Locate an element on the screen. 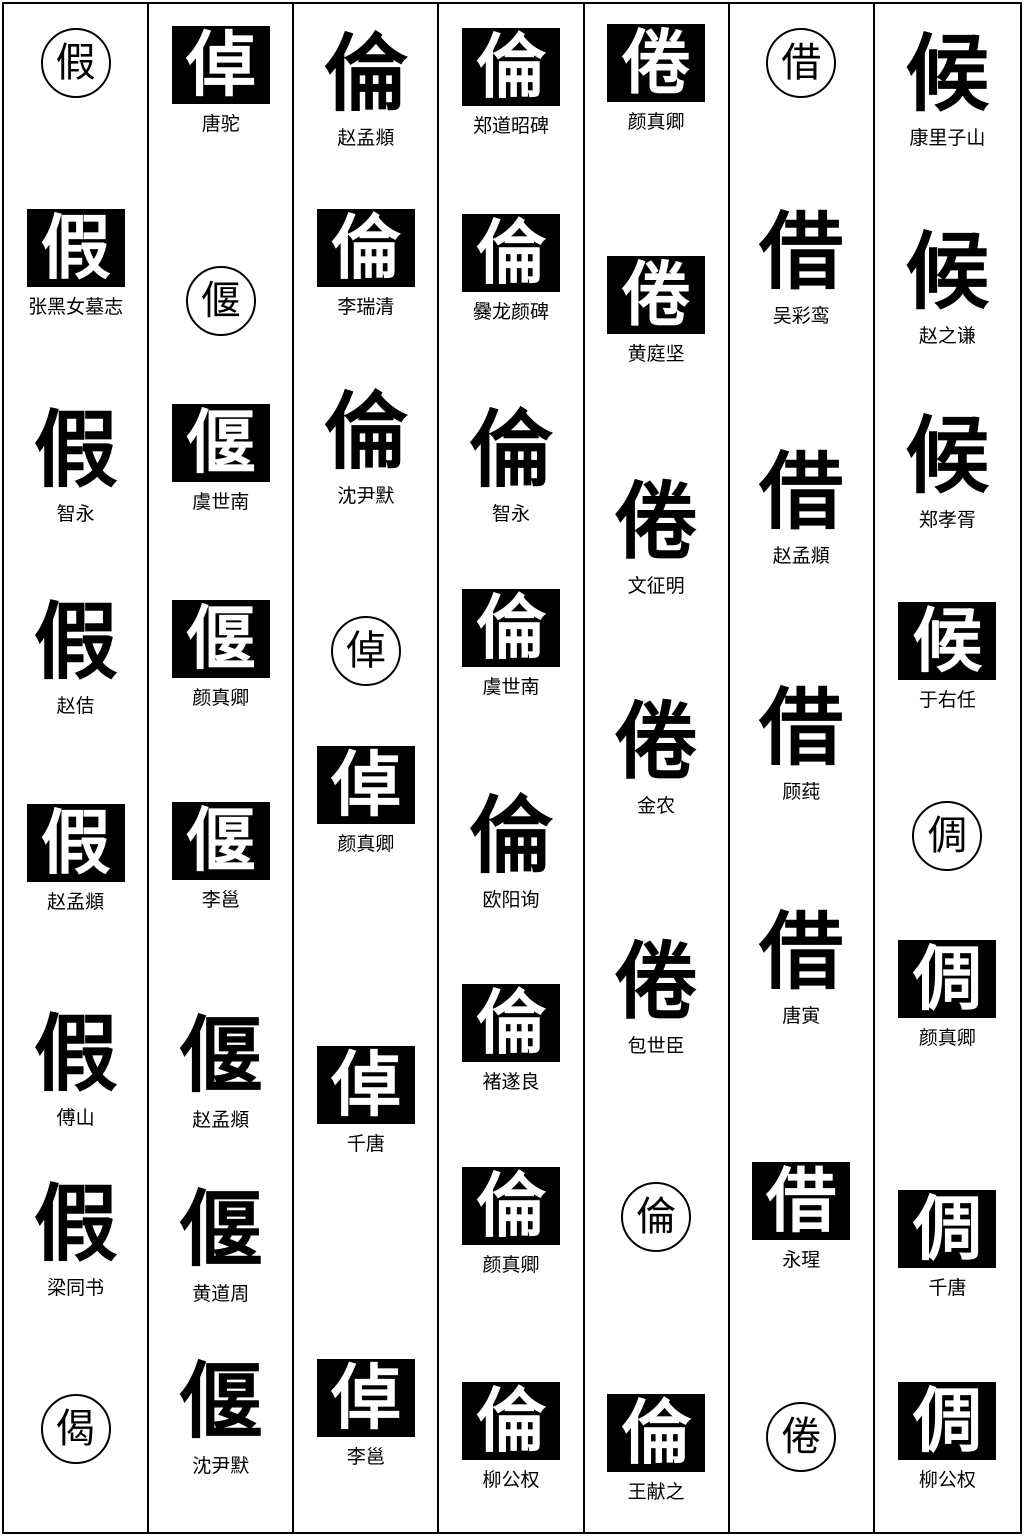 The width and height of the screenshot is (1024, 1538). section-header-circle: 偃 is located at coordinates (220, 301).